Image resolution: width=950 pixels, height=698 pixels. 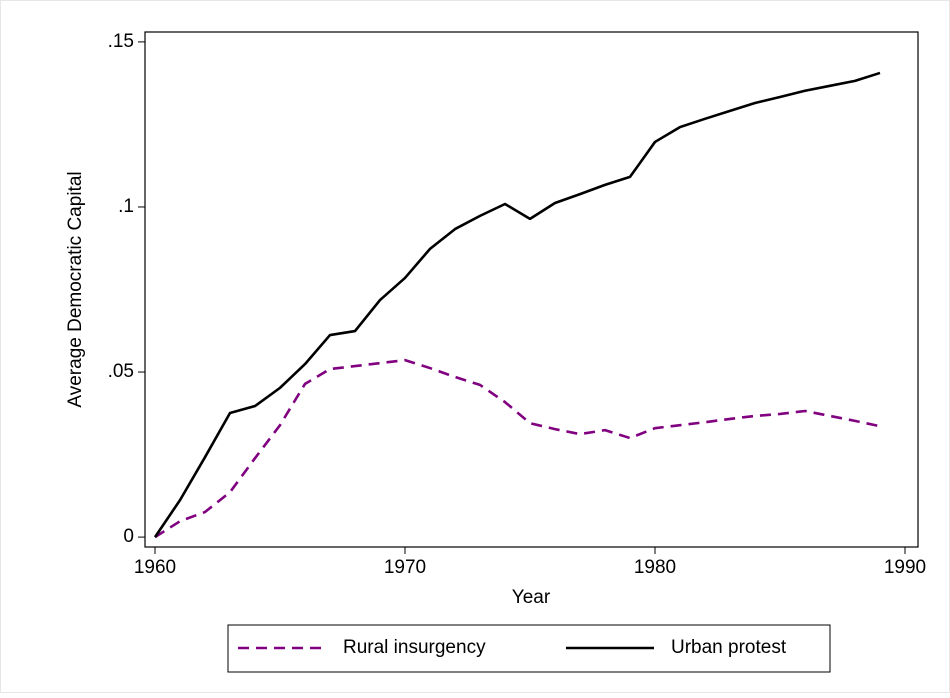 I want to click on y-tick-label: .05, so click(x=121, y=371).